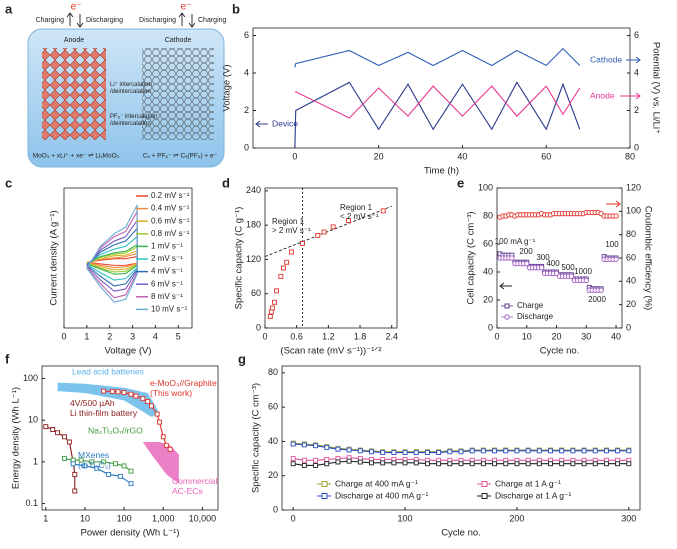  What do you see at coordinates (553, 263) in the screenshot?
I see `annotation: 400` at bounding box center [553, 263].